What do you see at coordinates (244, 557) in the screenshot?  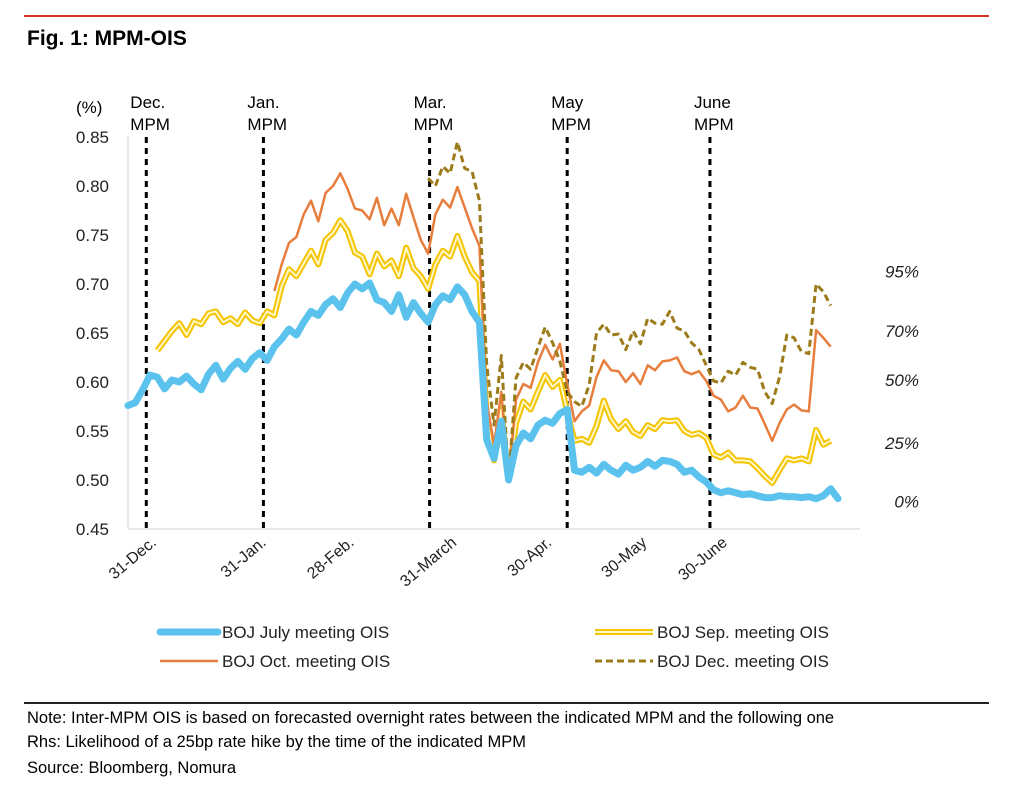 I see `x-tick-label: 31-Jan.` at bounding box center [244, 557].